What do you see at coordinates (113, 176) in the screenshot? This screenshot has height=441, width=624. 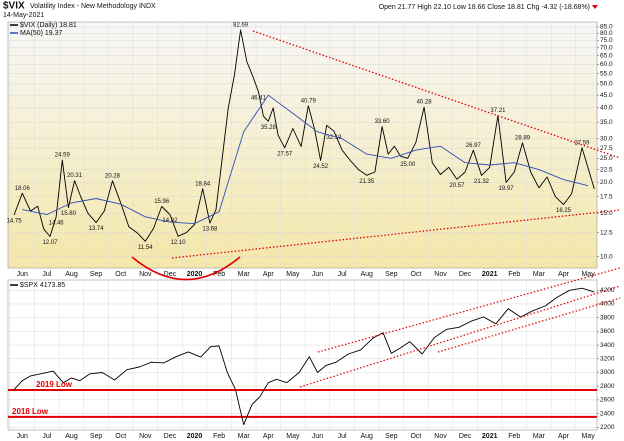 I see `value-label: 20.28` at bounding box center [113, 176].